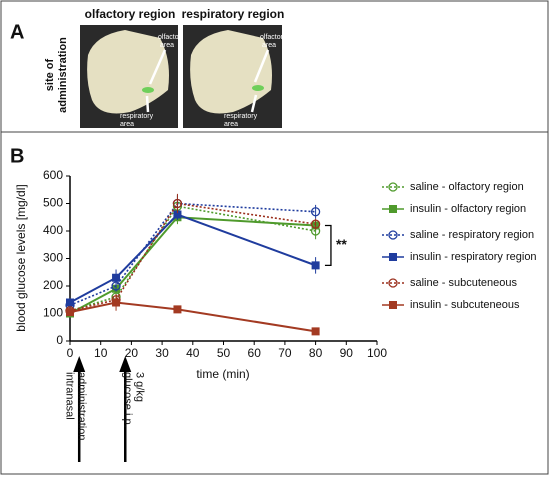 The height and width of the screenshot is (481, 550). What do you see at coordinates (162, 353) in the screenshot?
I see `x-tick-label: 30` at bounding box center [162, 353].